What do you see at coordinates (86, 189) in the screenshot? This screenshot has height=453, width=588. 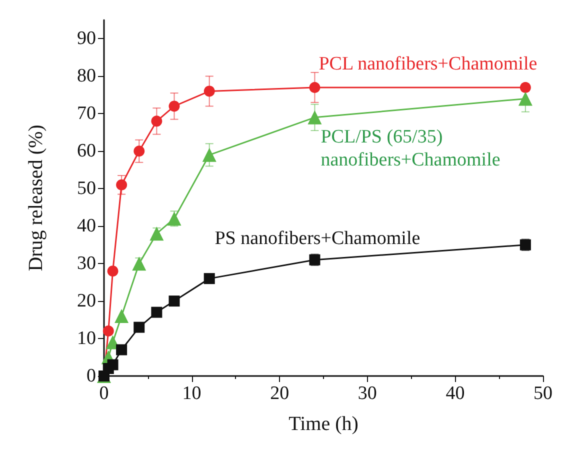 I see `y-tick-label: 50` at bounding box center [86, 189].